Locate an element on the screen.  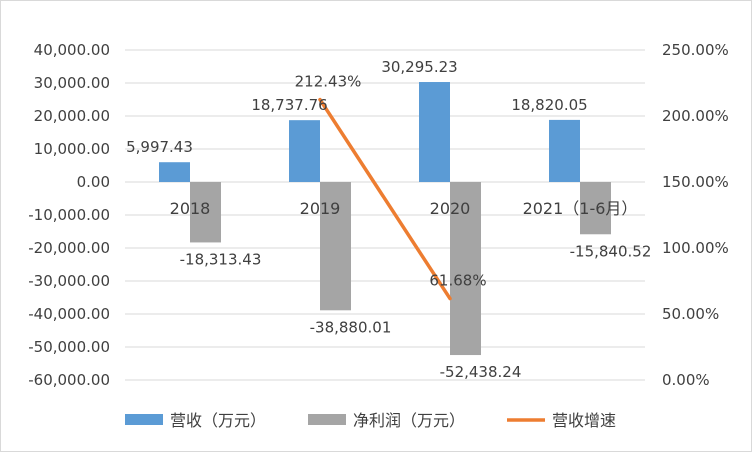
y-left-tick-label: 30,000.00 is located at coordinates (72, 83).